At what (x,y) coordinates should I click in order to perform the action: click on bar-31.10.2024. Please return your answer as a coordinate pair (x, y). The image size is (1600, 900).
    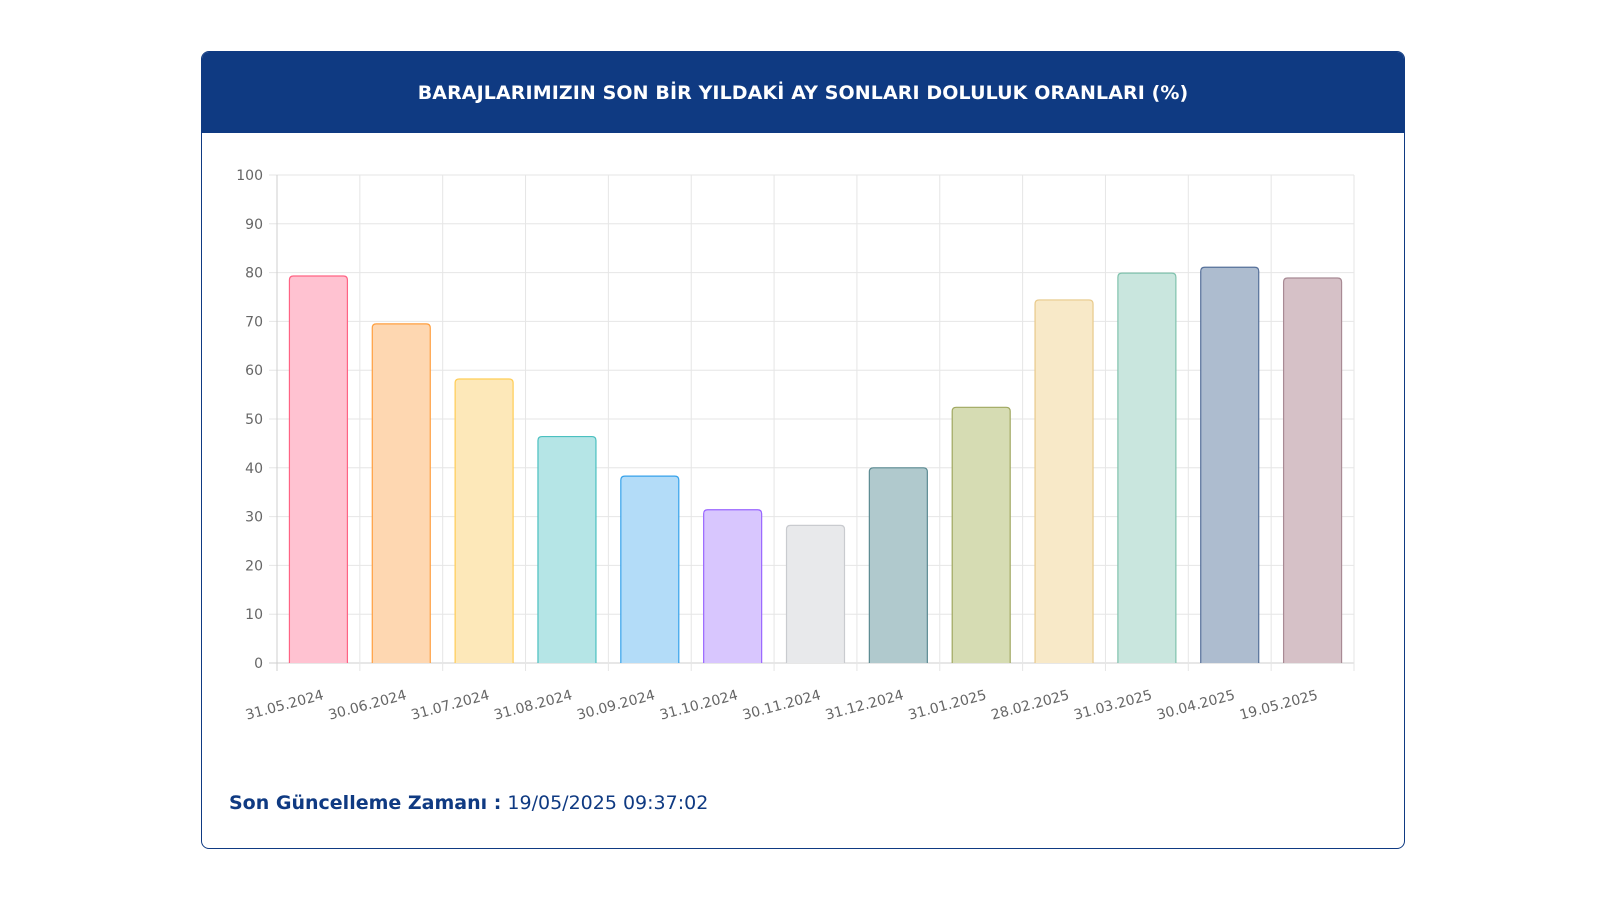
    Looking at the image, I should click on (732, 586).